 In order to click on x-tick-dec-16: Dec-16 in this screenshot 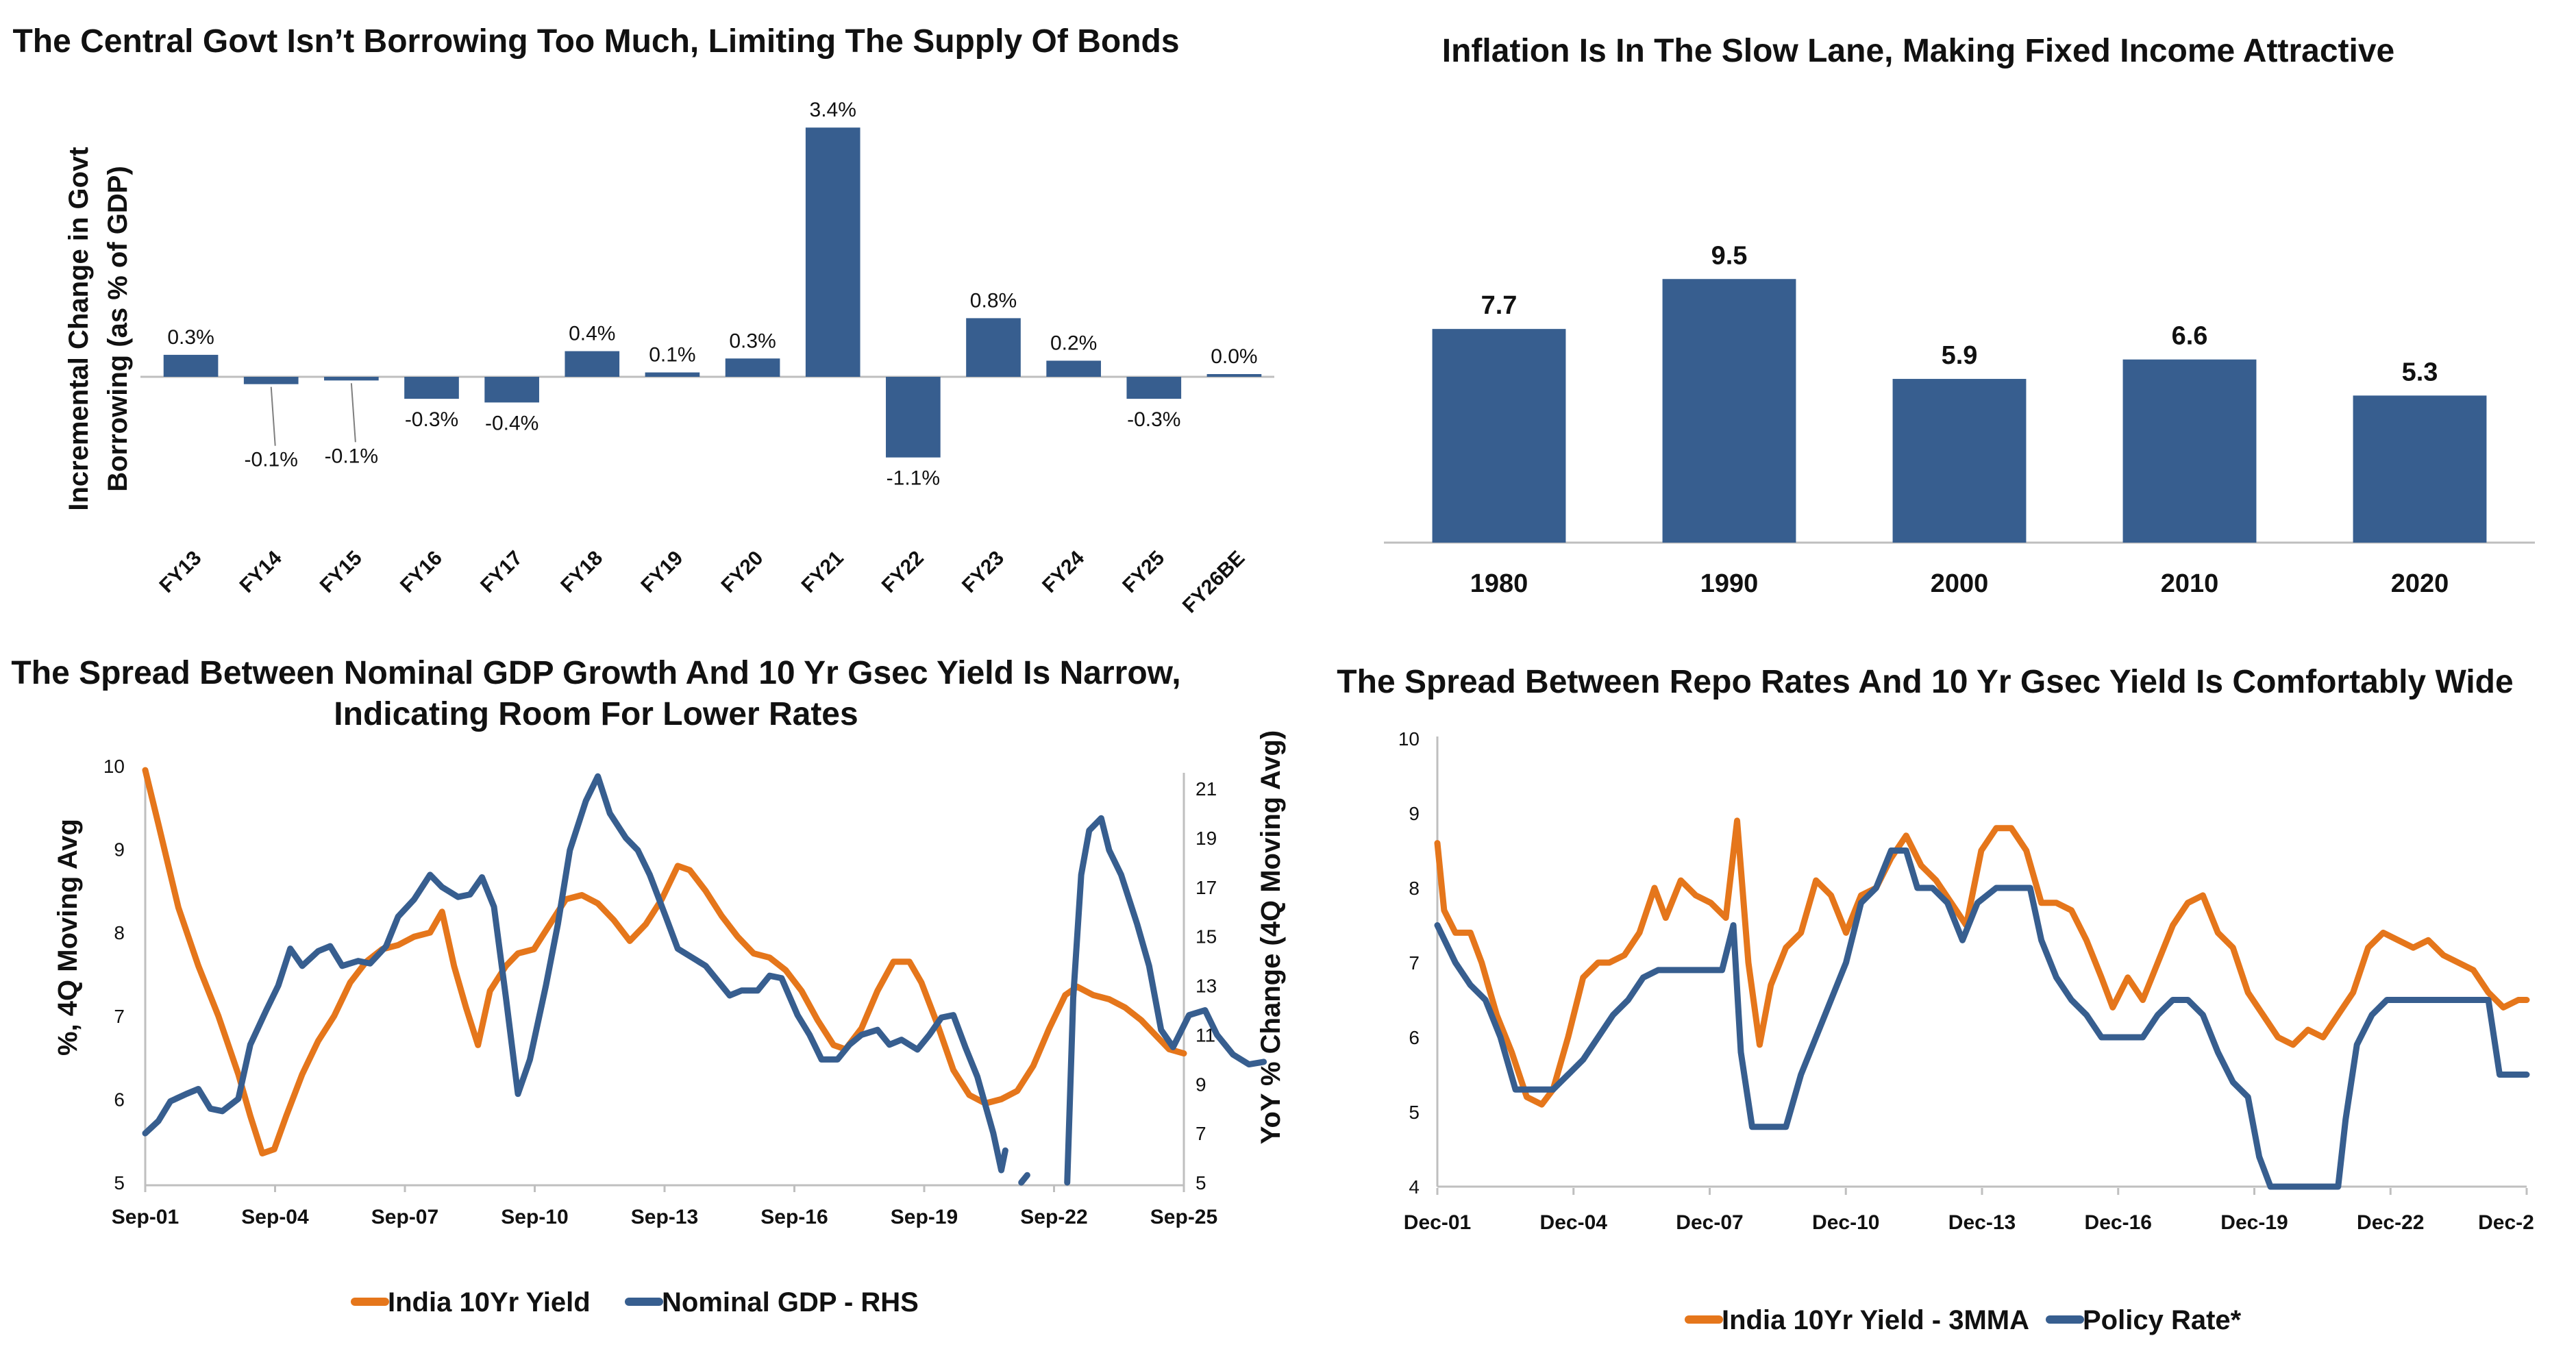, I will do `click(2118, 1222)`.